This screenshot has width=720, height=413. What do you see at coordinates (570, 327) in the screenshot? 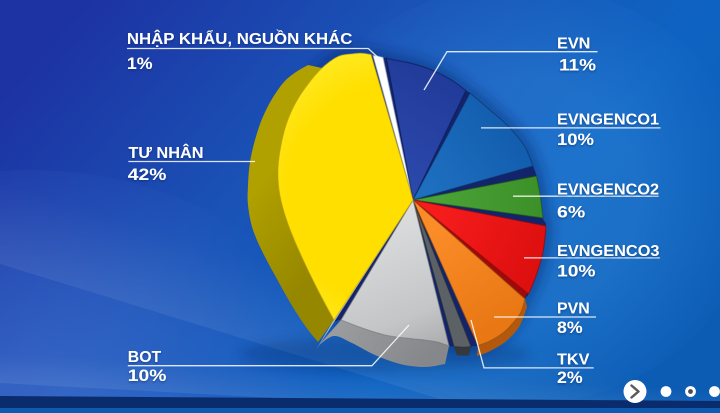
I see `svg-text: 8%` at bounding box center [570, 327].